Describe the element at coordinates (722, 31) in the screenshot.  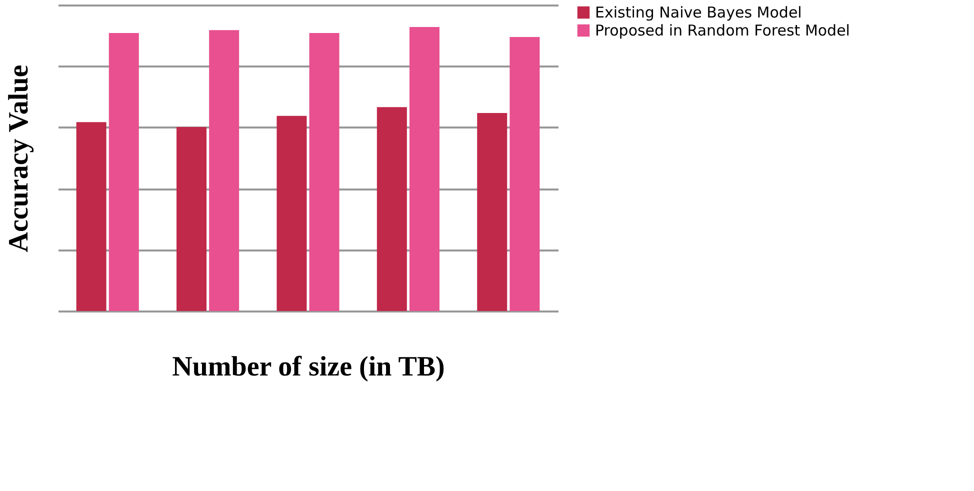
I see `legend-label: Proposed in Random Forest Model` at that location.